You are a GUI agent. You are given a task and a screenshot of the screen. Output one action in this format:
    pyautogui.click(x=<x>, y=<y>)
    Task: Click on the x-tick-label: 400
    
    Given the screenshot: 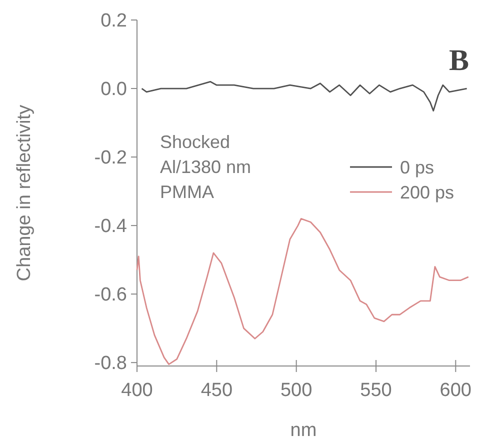 What is the action you would take?
    pyautogui.click(x=137, y=390)
    